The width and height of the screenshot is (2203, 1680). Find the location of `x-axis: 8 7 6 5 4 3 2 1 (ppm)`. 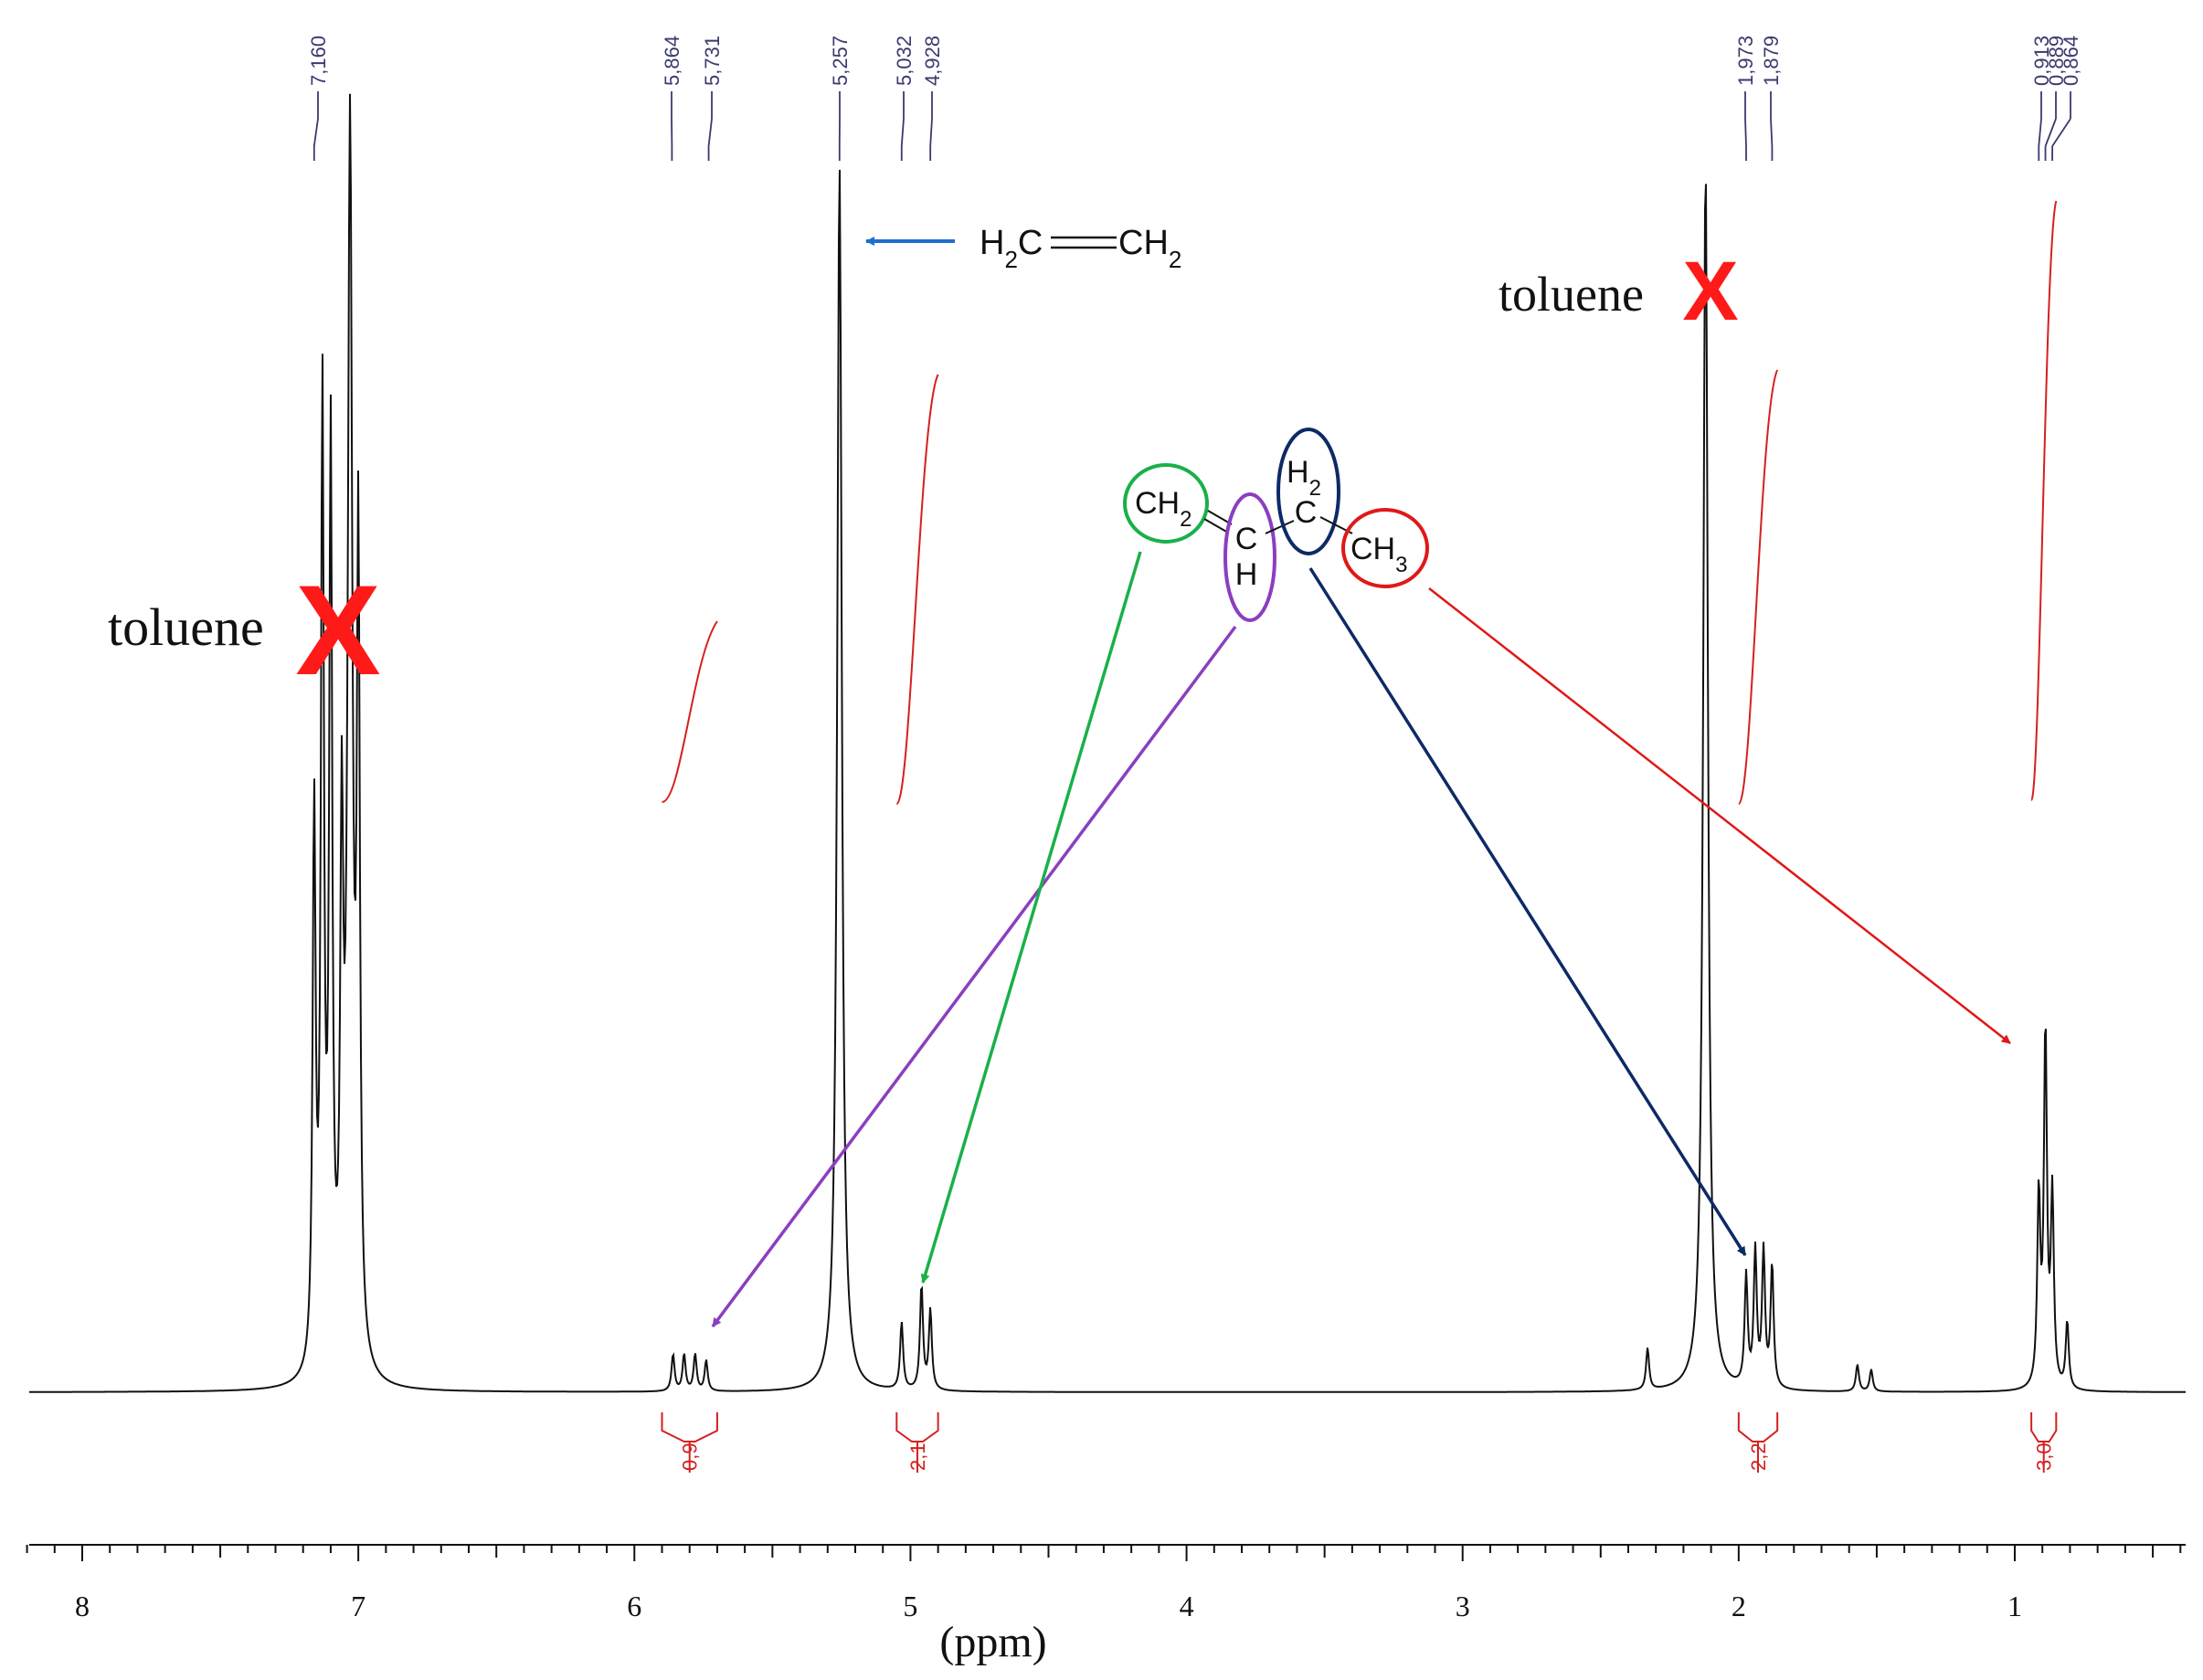

x-axis: 8 7 6 5 4 3 2 1 (ppm) is located at coordinates (1106, 1605).